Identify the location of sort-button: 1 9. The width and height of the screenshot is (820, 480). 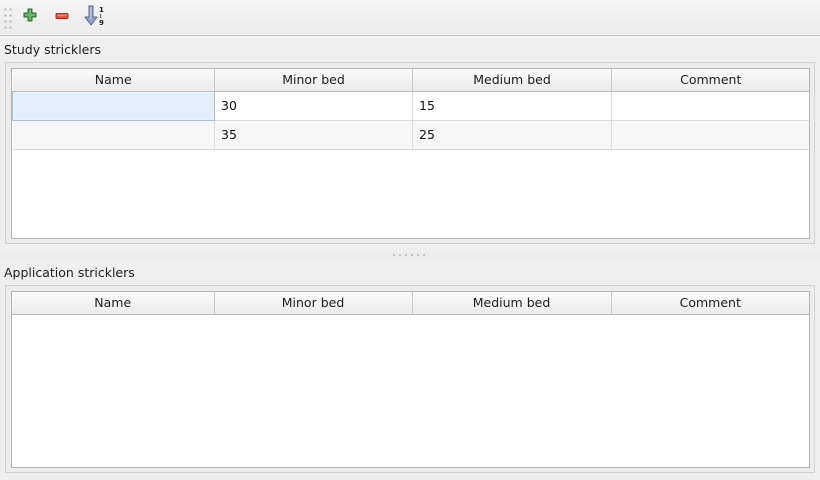
(94, 18).